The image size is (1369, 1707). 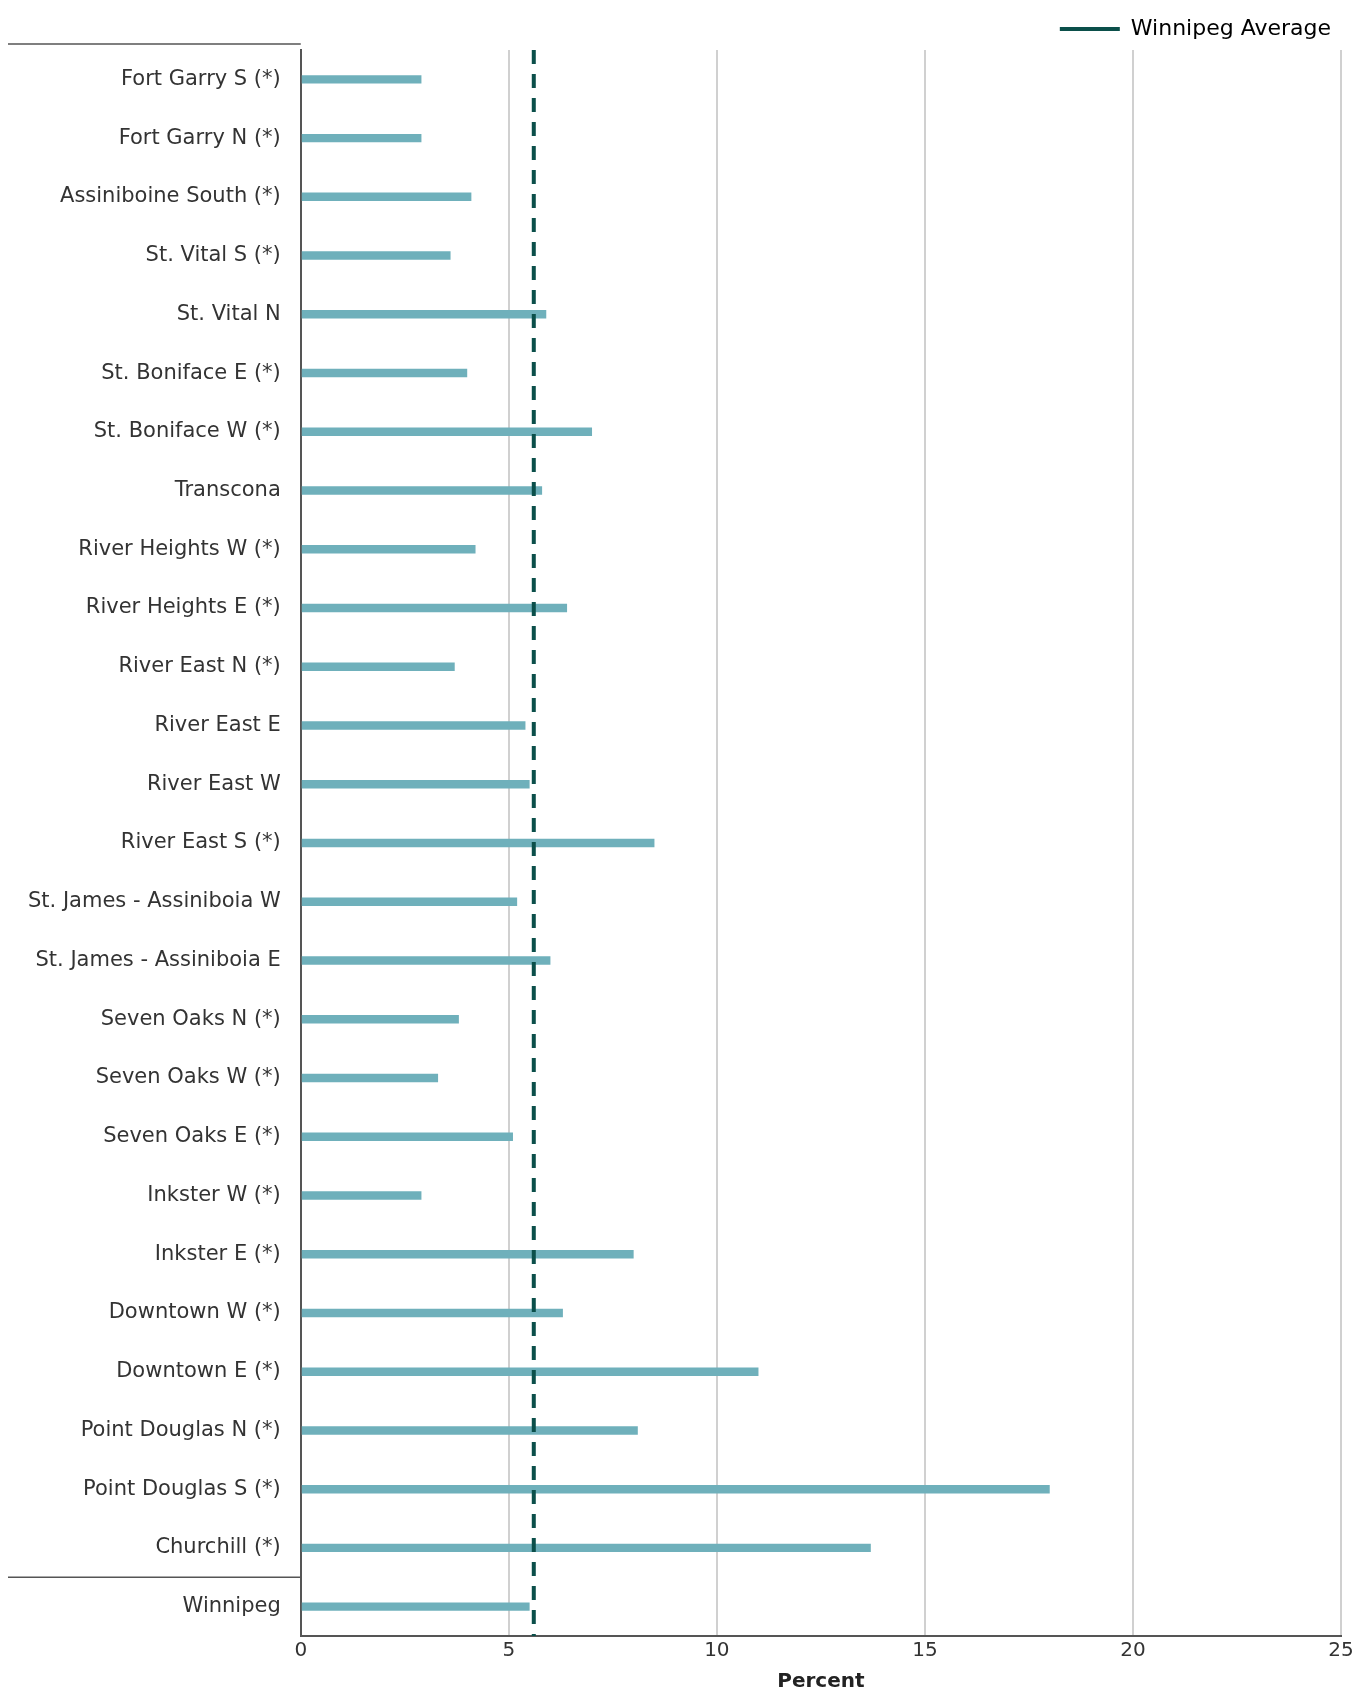 What do you see at coordinates (218, 1546) in the screenshot?
I see `y-tick-label: Churchill (*)` at bounding box center [218, 1546].